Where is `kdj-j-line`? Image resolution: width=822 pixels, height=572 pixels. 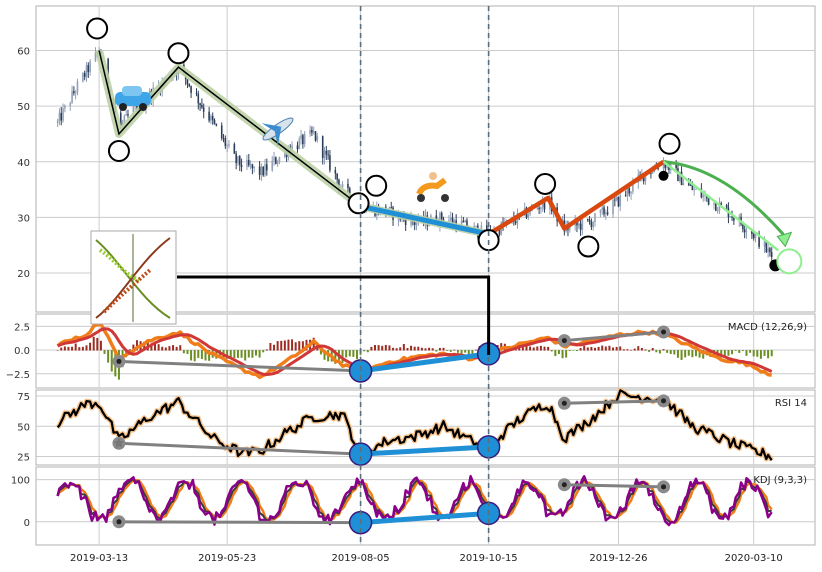
kdj-j-line is located at coordinates (414, 500).